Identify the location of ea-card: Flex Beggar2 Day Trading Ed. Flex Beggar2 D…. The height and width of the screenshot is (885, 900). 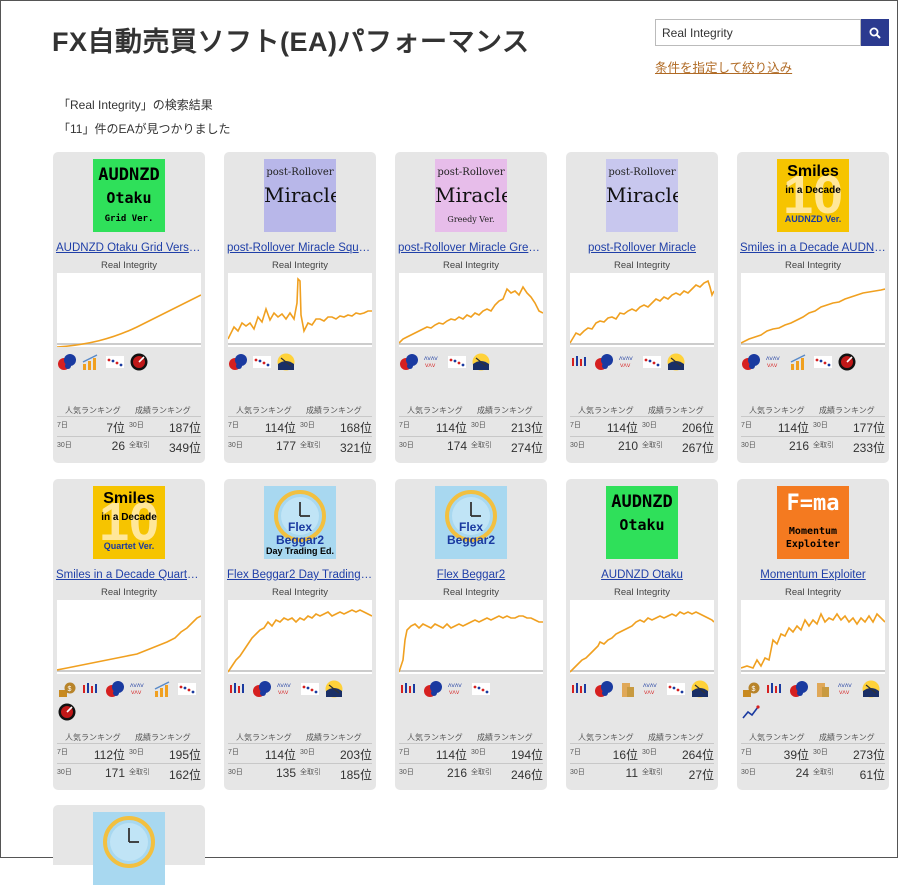
(300, 634).